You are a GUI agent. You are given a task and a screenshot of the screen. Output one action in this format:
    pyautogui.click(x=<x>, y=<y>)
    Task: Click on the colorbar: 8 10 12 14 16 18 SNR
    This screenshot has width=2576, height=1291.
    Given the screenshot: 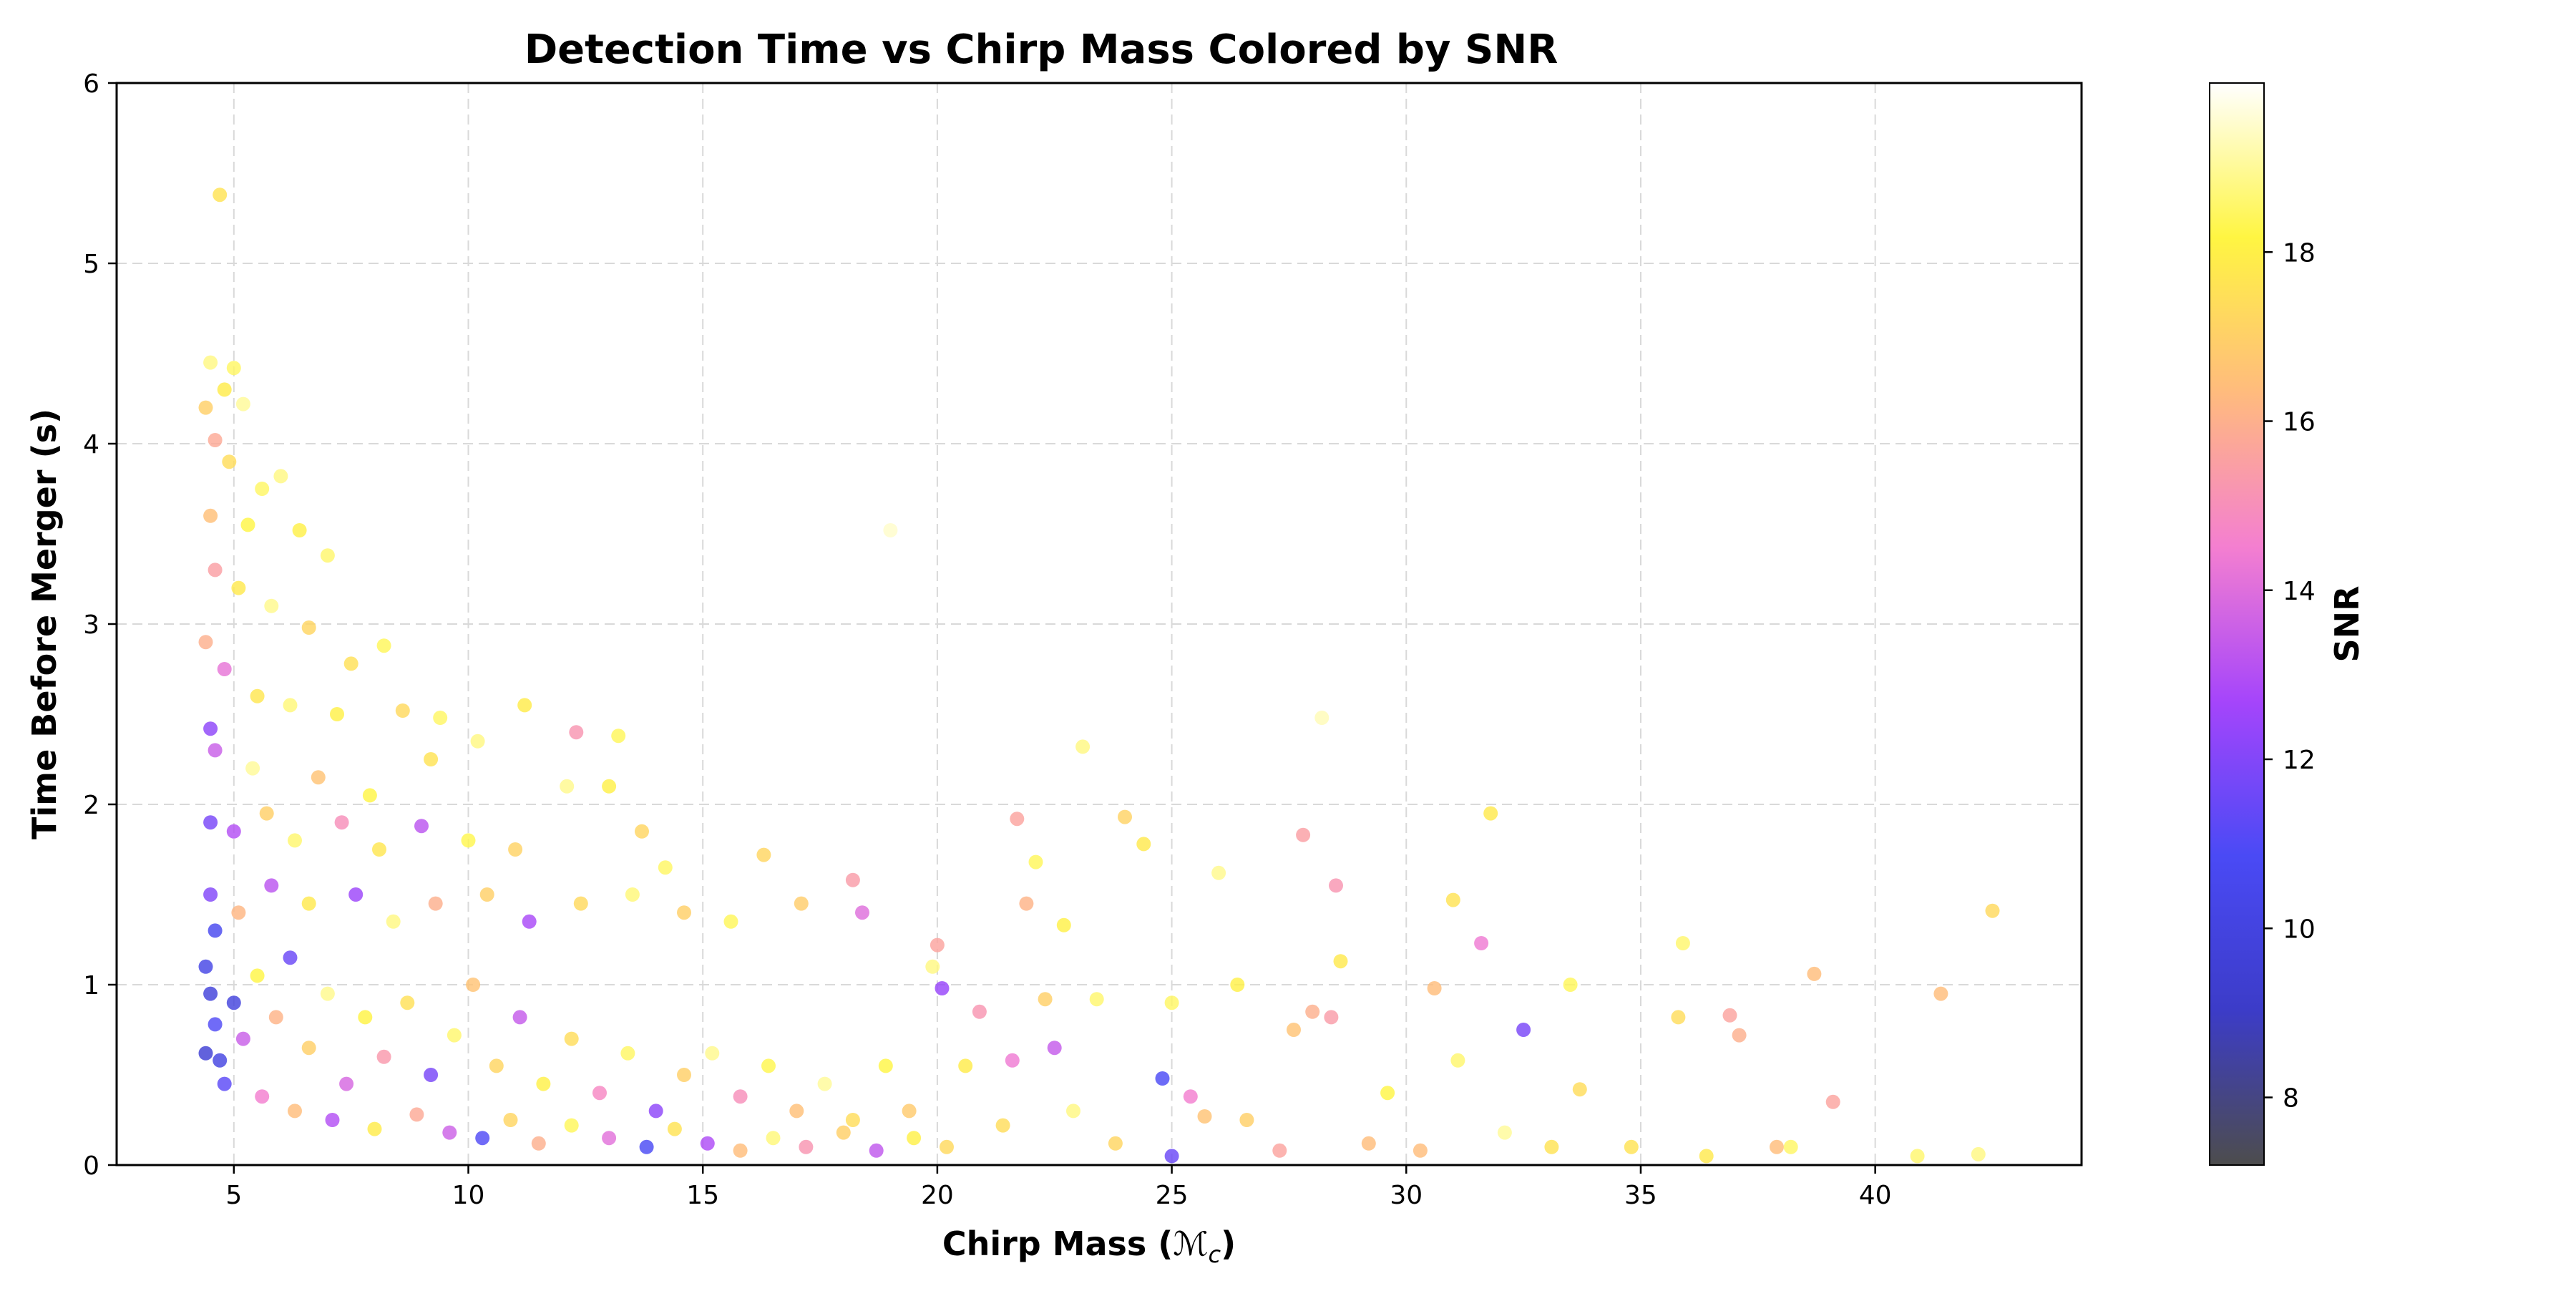 What is the action you would take?
    pyautogui.click(x=2287, y=624)
    